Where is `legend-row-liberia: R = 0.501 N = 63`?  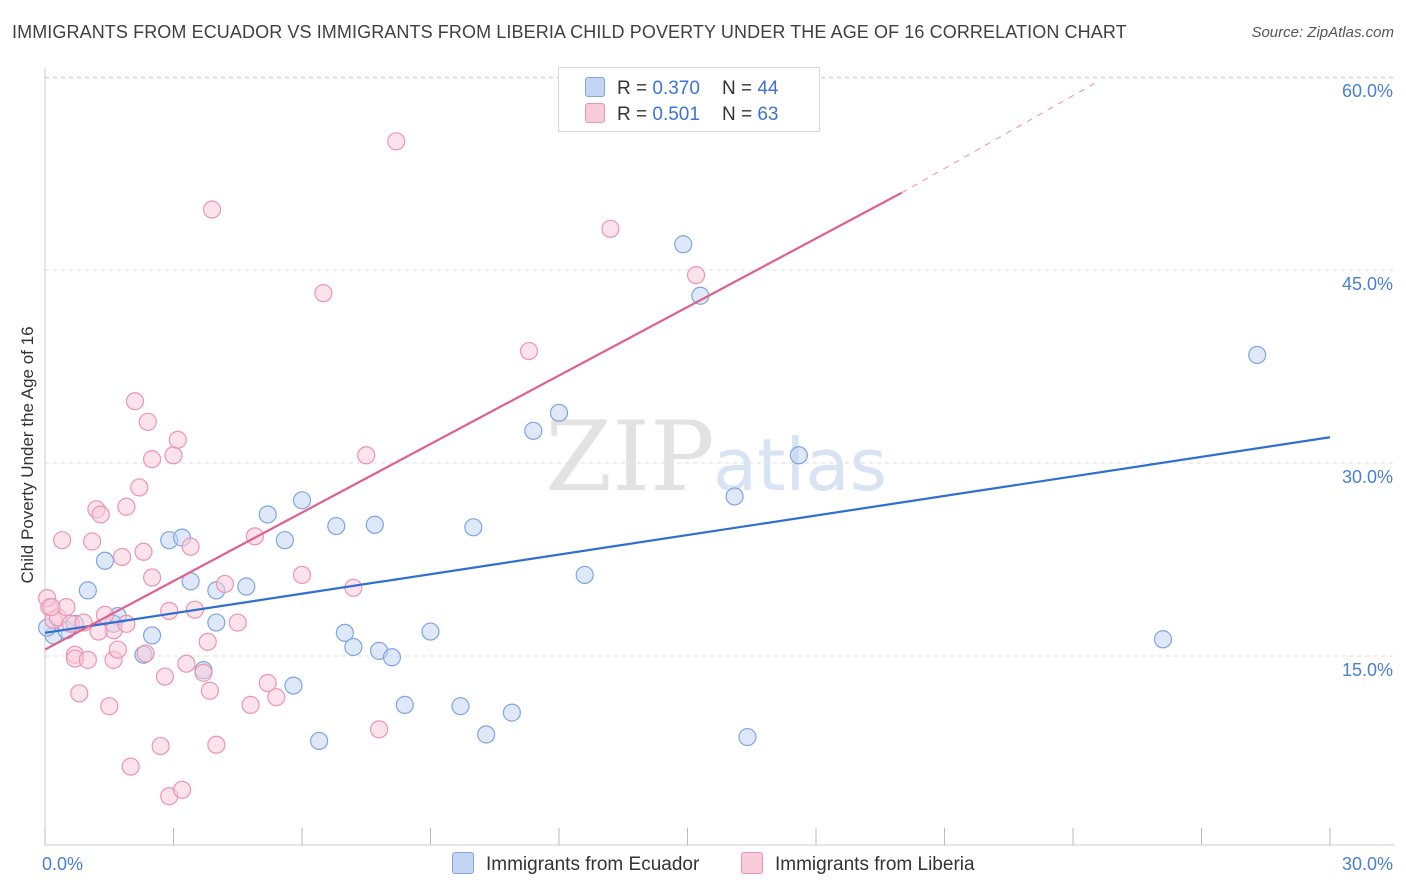 legend-row-liberia: R = 0.501 N = 63 is located at coordinates (681, 115).